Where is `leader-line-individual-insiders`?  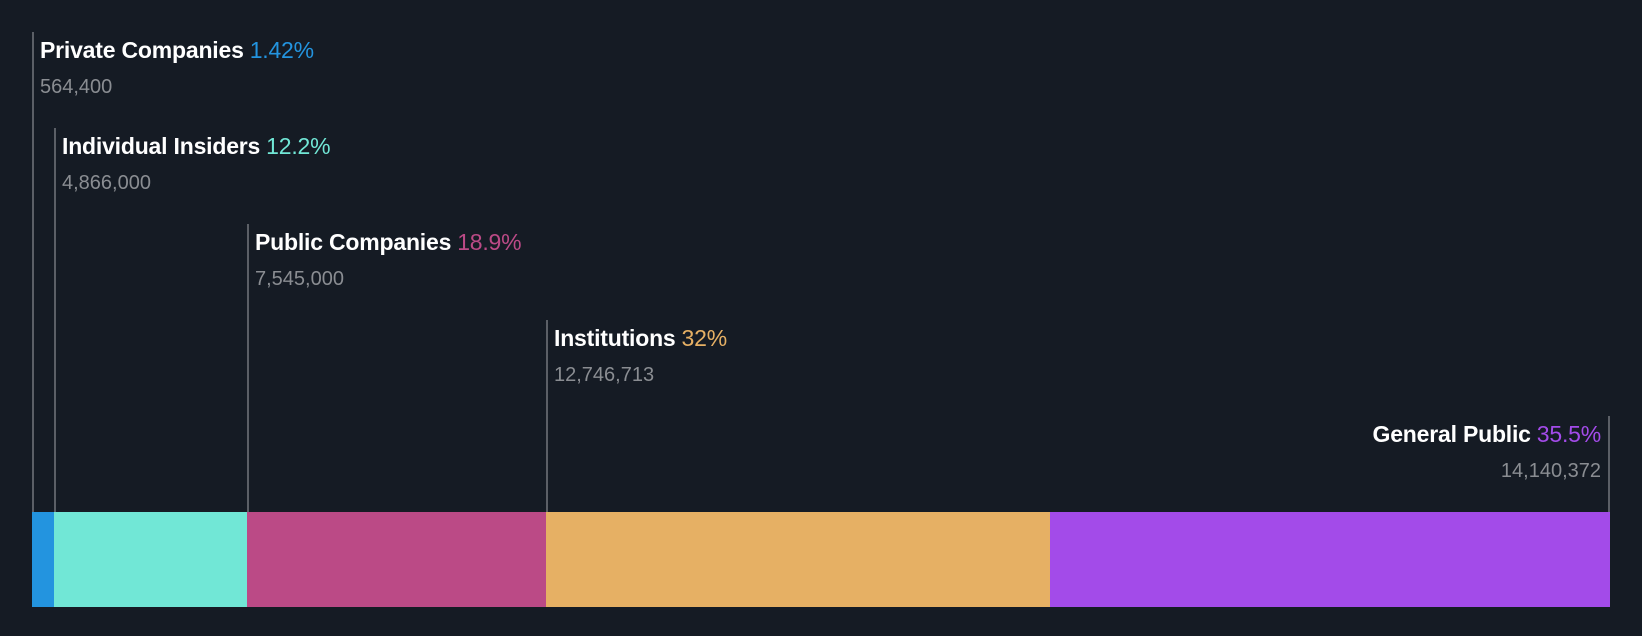 leader-line-individual-insiders is located at coordinates (55, 320).